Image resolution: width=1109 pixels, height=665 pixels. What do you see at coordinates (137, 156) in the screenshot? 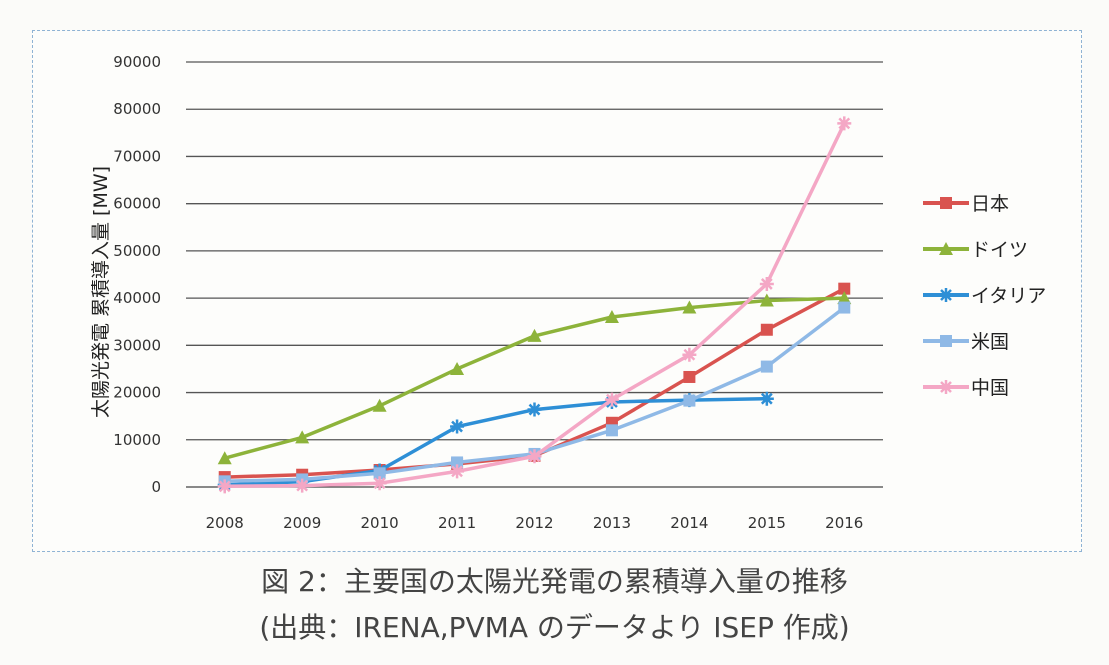
I see `y-tick-label: 70000` at bounding box center [137, 156].